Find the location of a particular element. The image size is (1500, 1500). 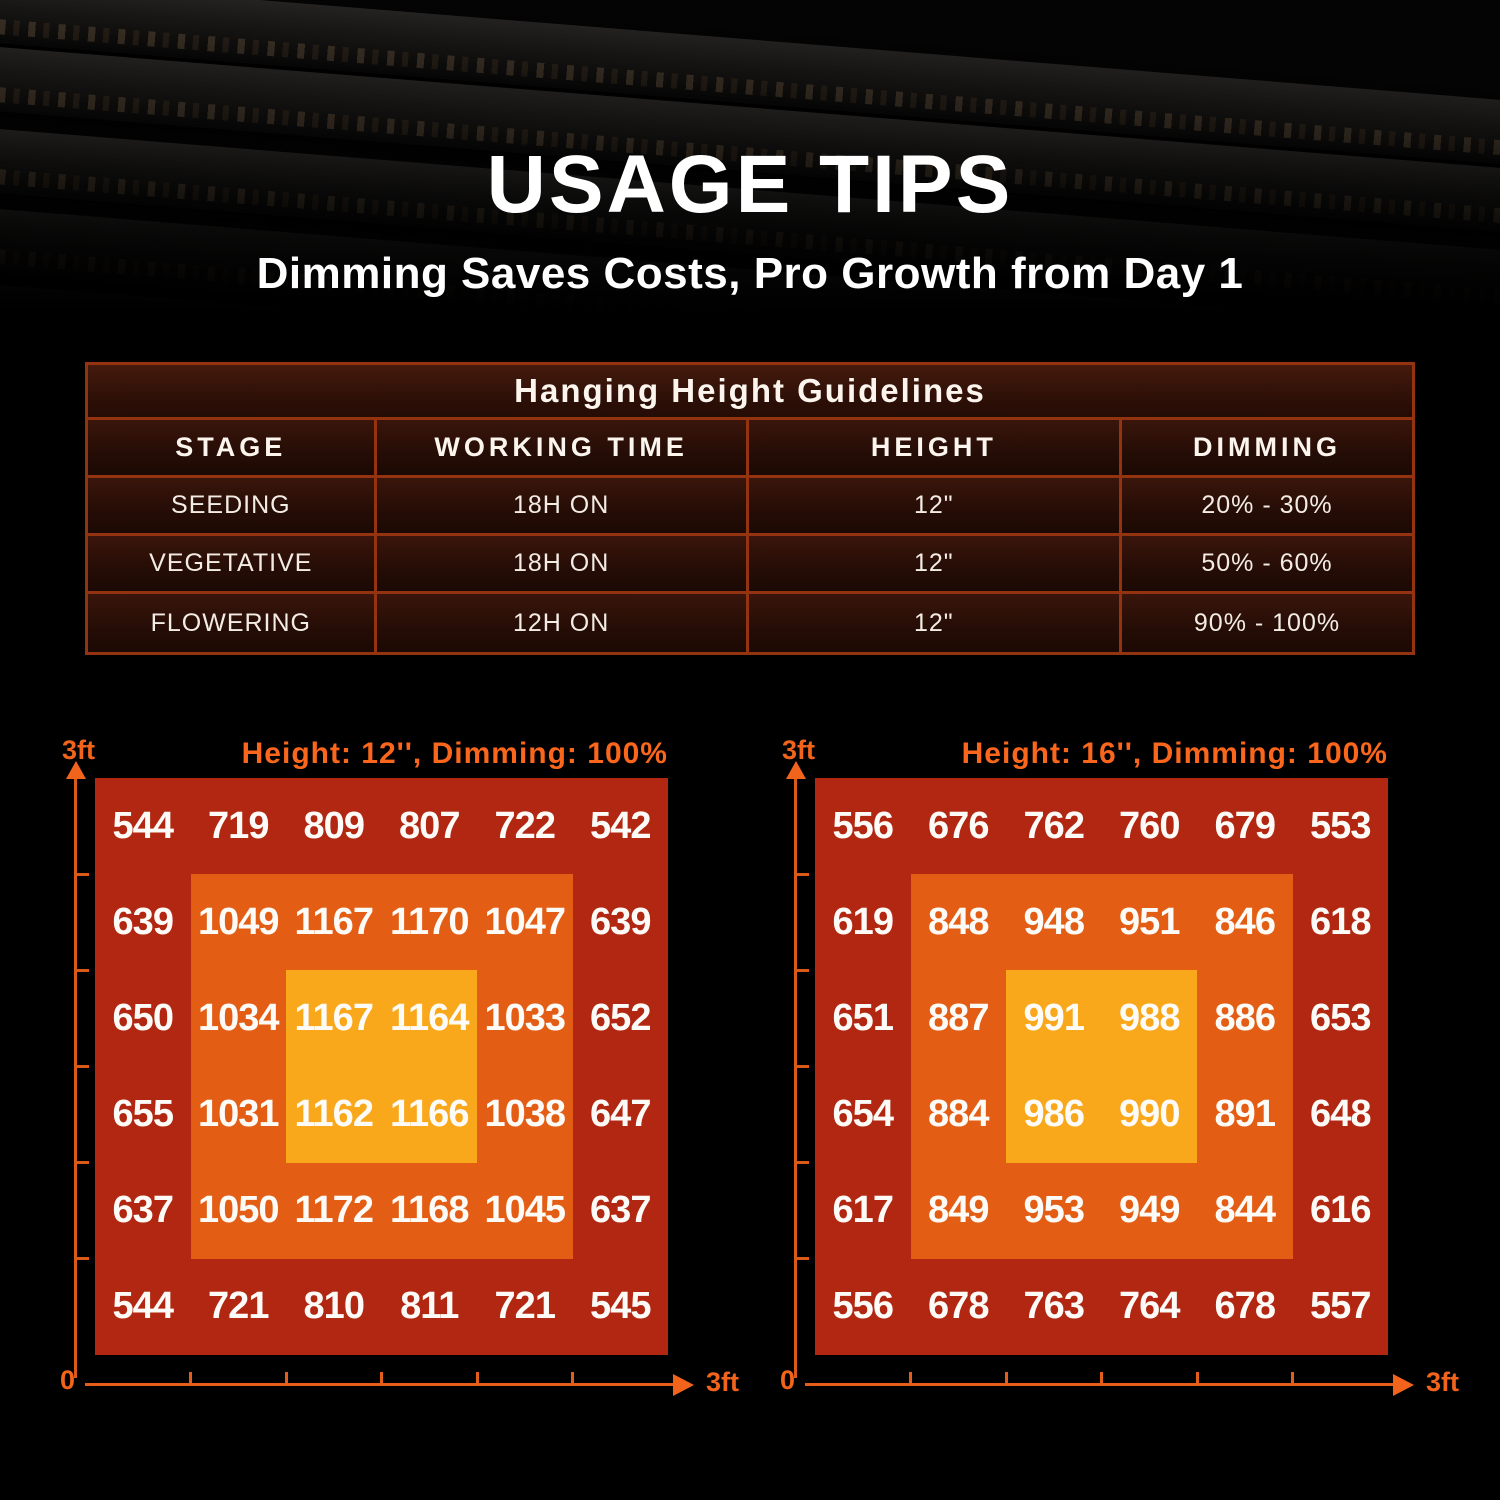

ppfd-value: 1170 is located at coordinates (429, 921).